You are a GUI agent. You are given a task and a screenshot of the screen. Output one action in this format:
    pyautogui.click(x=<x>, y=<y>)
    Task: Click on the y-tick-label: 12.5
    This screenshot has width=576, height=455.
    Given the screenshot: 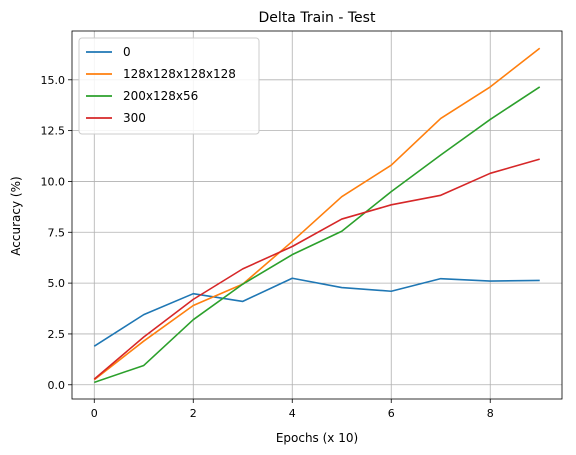 What is the action you would take?
    pyautogui.click(x=53, y=131)
    